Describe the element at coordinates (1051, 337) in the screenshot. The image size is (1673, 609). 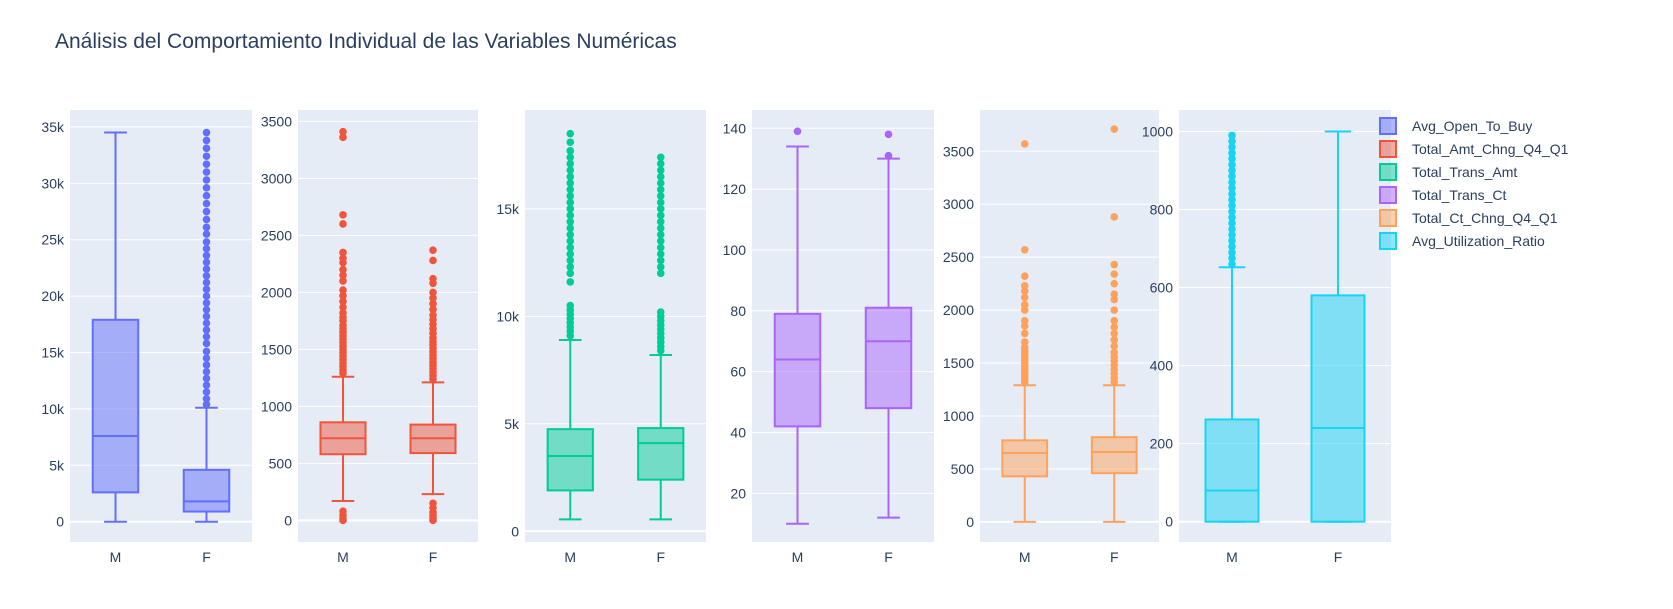
I see `subplot-Total_Ct_Chng_Q4_Q1: 0 500 1000 1500 2000 2500 3000 3500 M F` at that location.